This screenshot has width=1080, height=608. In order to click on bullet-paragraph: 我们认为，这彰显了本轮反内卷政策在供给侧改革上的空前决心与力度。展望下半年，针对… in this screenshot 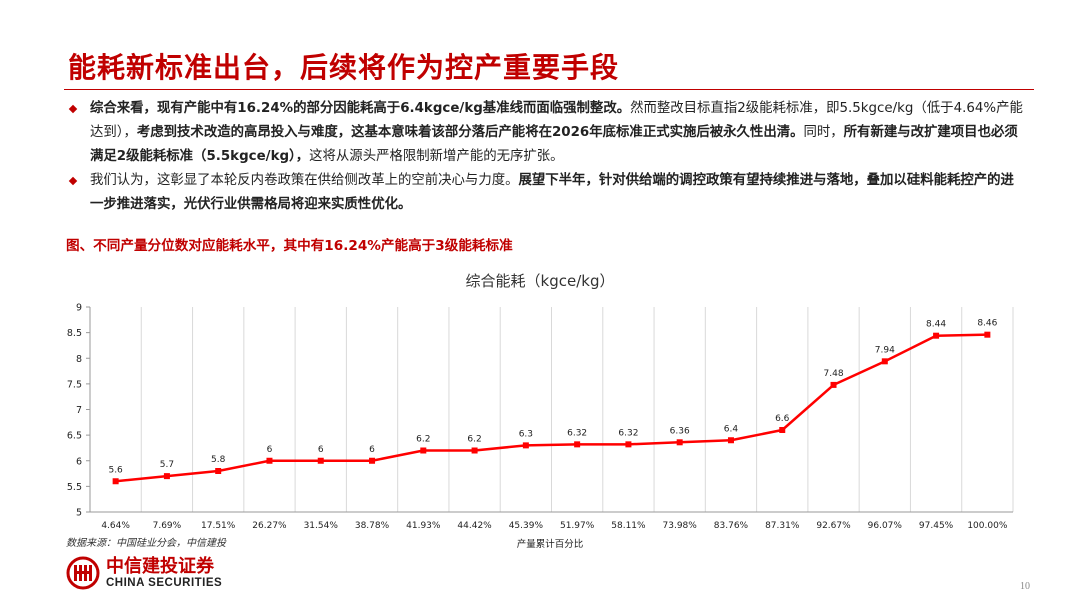, I will do `click(546, 193)`.